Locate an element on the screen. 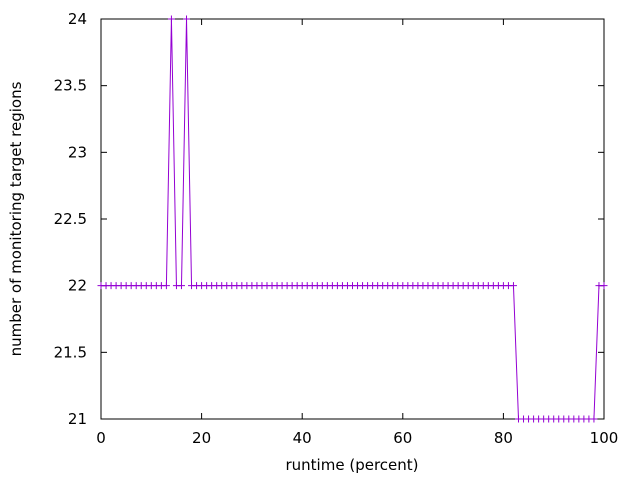  y-tick-label: 21 is located at coordinates (77, 419).